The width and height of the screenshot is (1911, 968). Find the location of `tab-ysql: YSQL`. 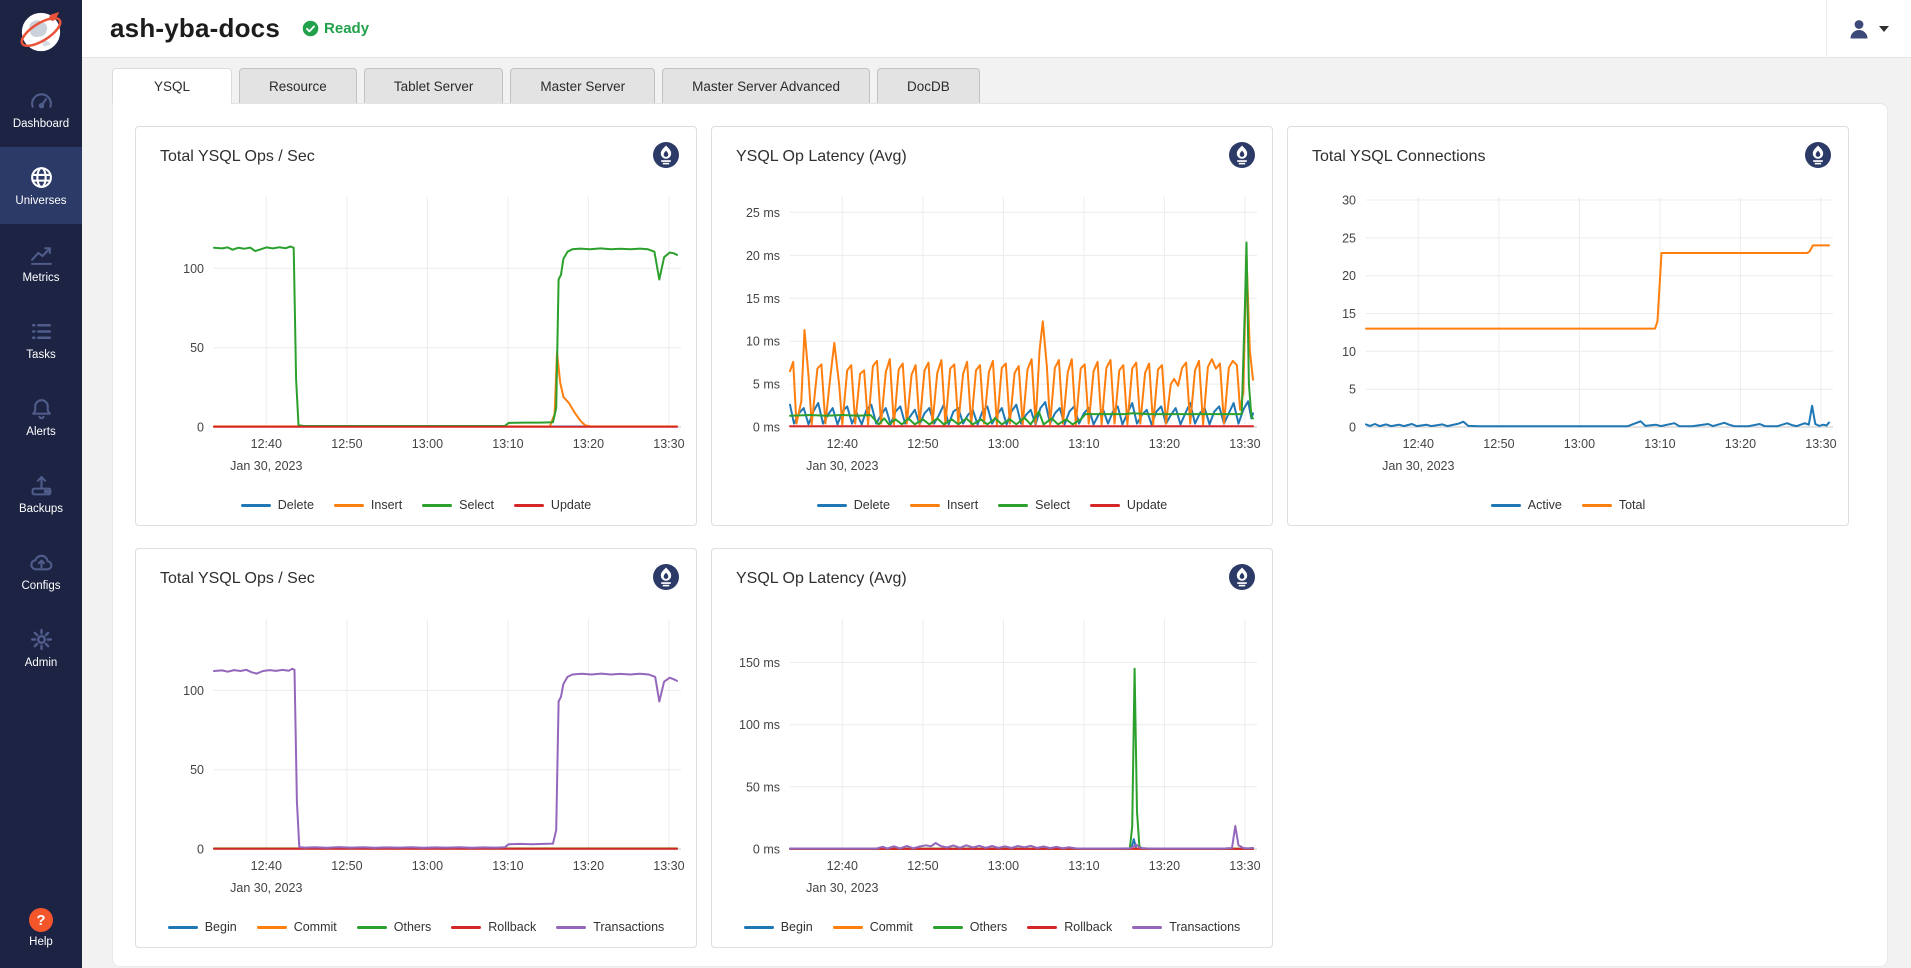

tab-ysql: YSQL is located at coordinates (172, 86).